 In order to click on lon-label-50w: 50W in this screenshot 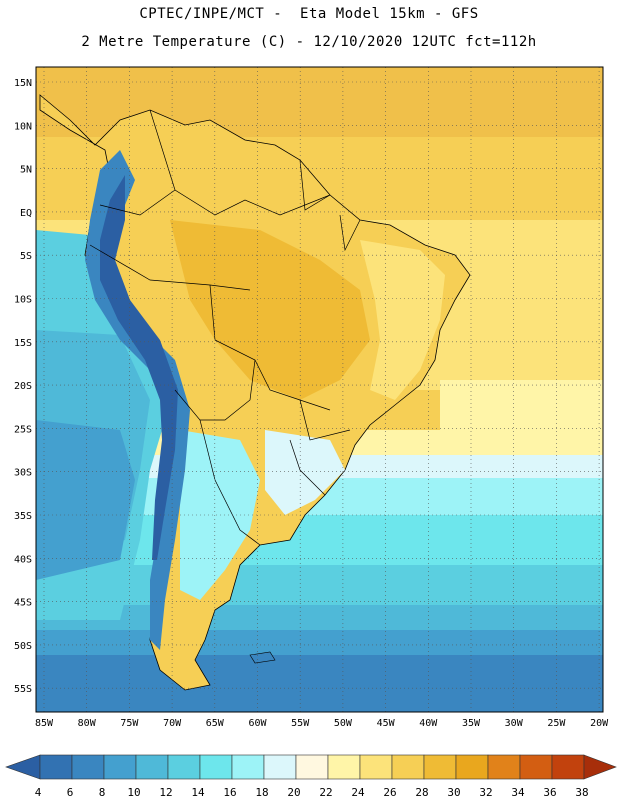, I will do `click(343, 723)`.